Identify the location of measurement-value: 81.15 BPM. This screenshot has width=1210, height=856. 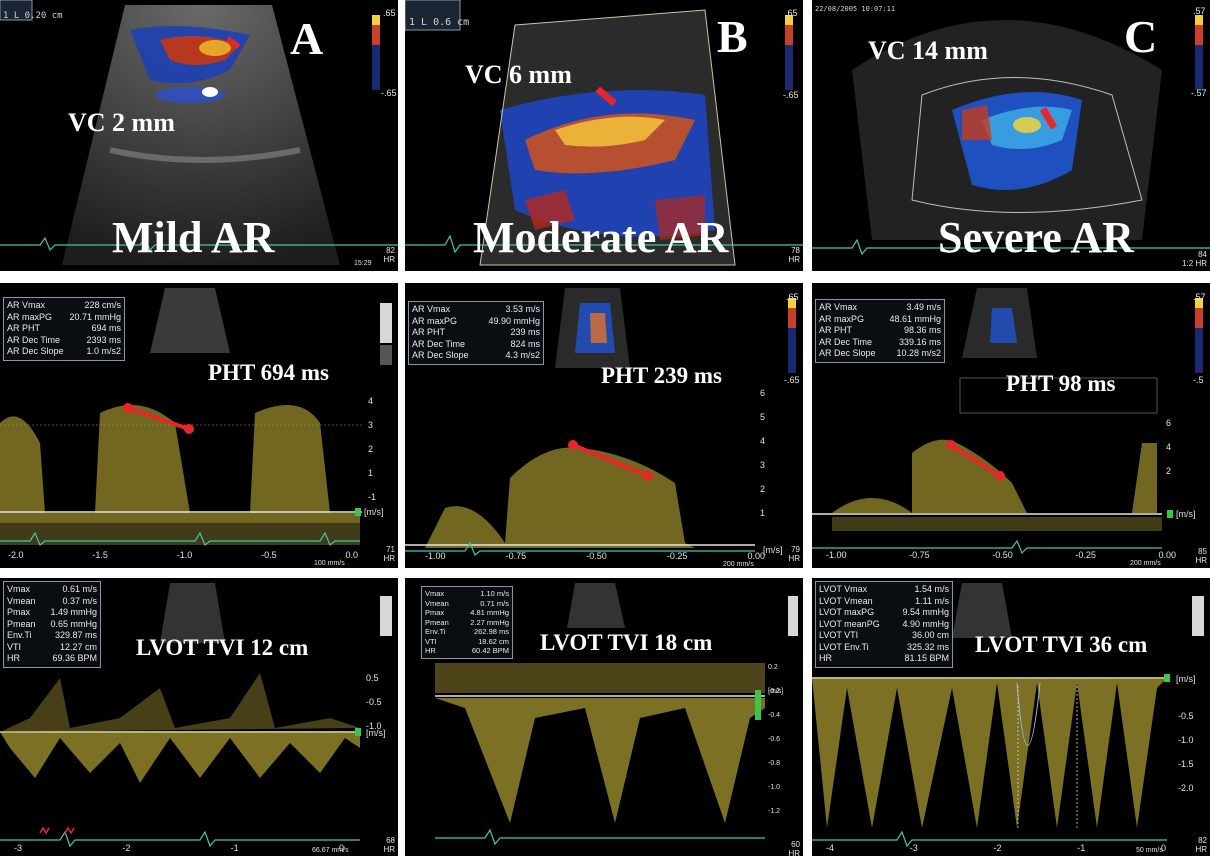
(926, 658).